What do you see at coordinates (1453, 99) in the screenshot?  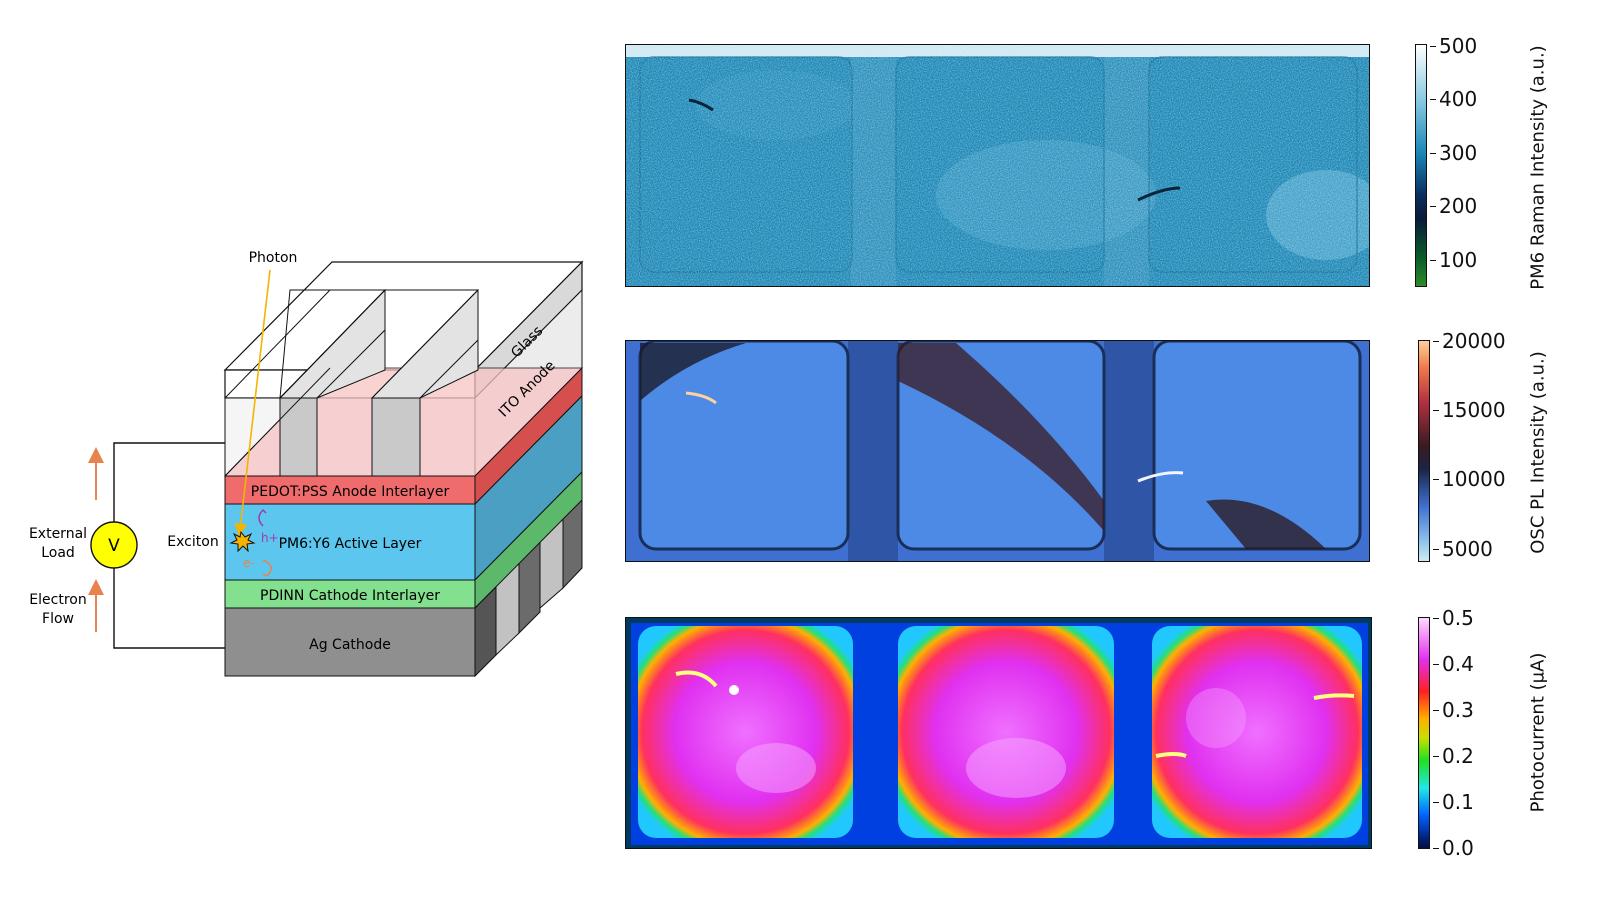 I see `raman-tick-400: 400` at bounding box center [1453, 99].